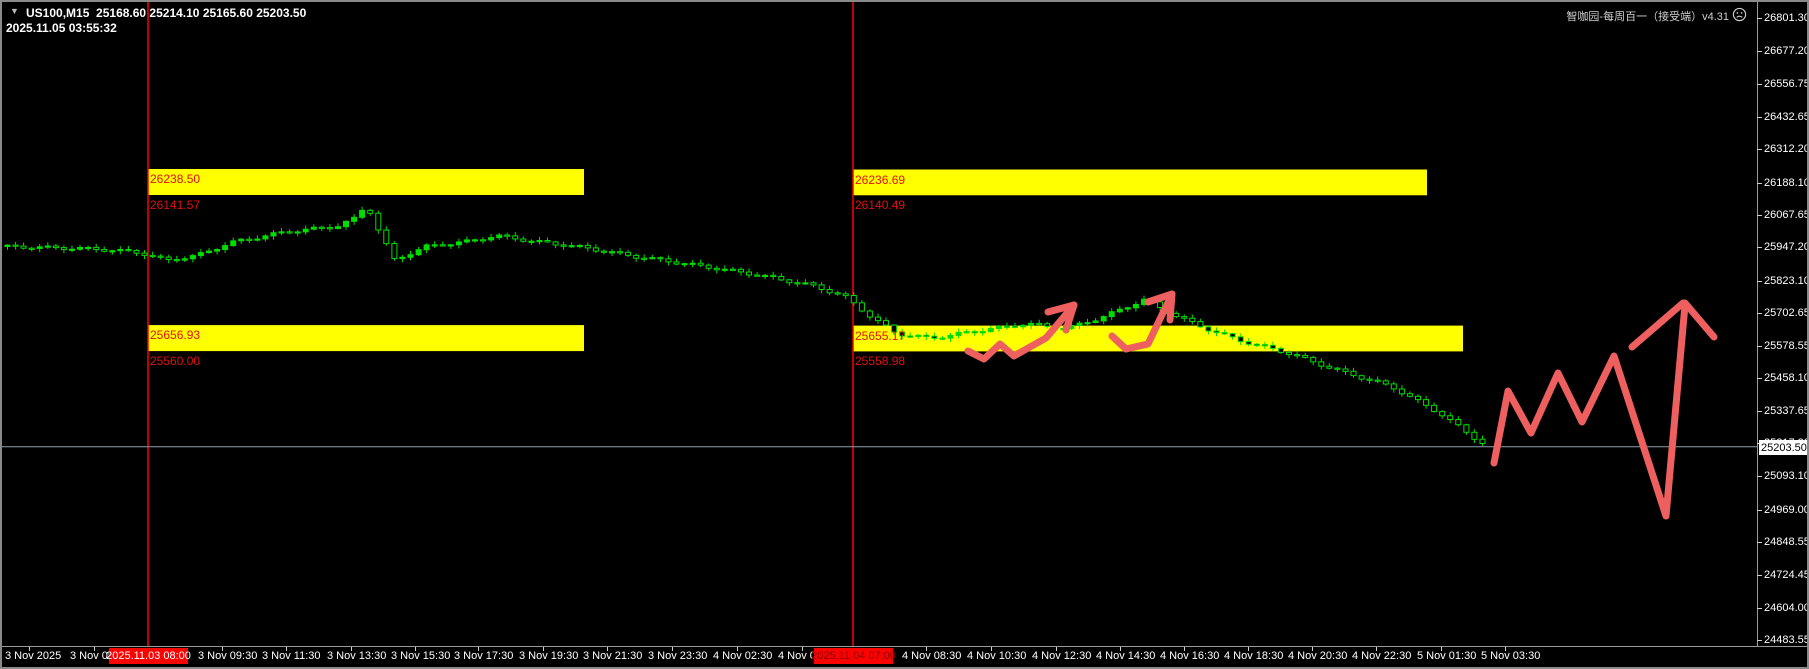 The width and height of the screenshot is (1809, 669). Describe the element at coordinates (904, 646) in the screenshot. I see `time-axis-separator` at that location.